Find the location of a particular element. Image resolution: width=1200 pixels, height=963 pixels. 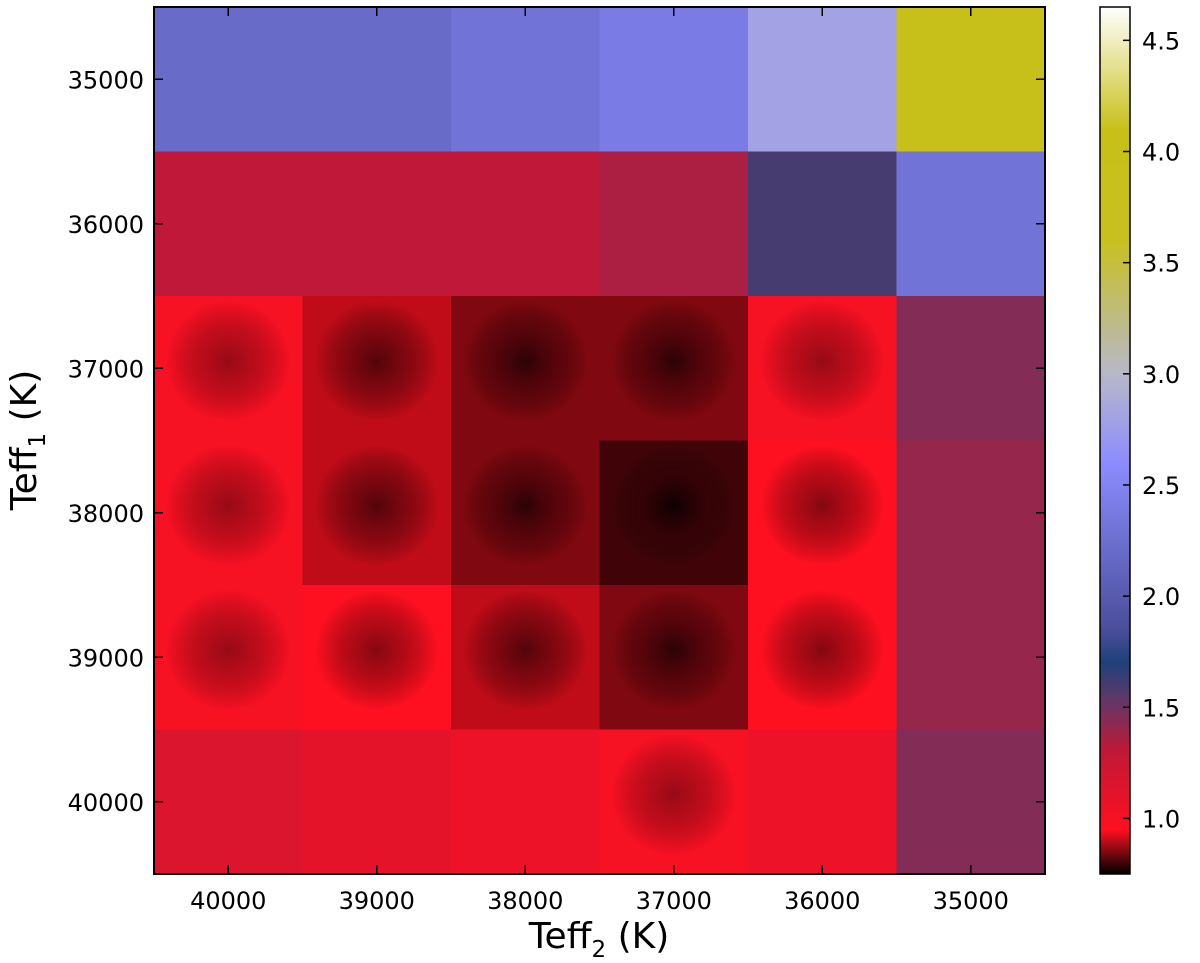

y-tick-label: 38000 is located at coordinates (106, 514).